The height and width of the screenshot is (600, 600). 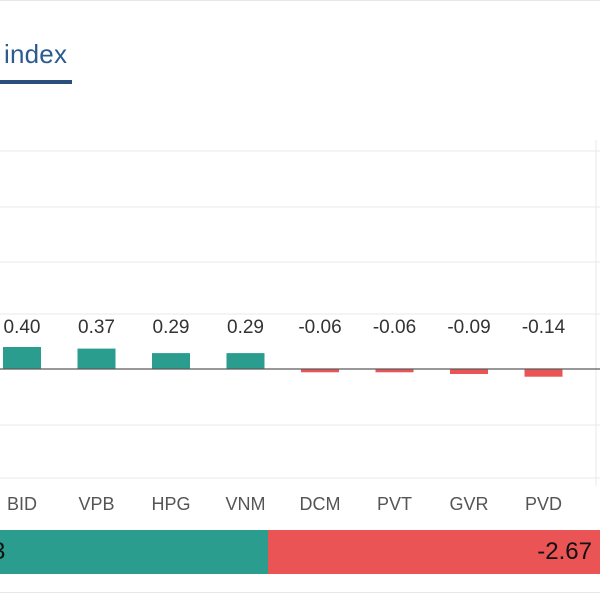 What do you see at coordinates (22, 358) in the screenshot?
I see `bar-bid` at bounding box center [22, 358].